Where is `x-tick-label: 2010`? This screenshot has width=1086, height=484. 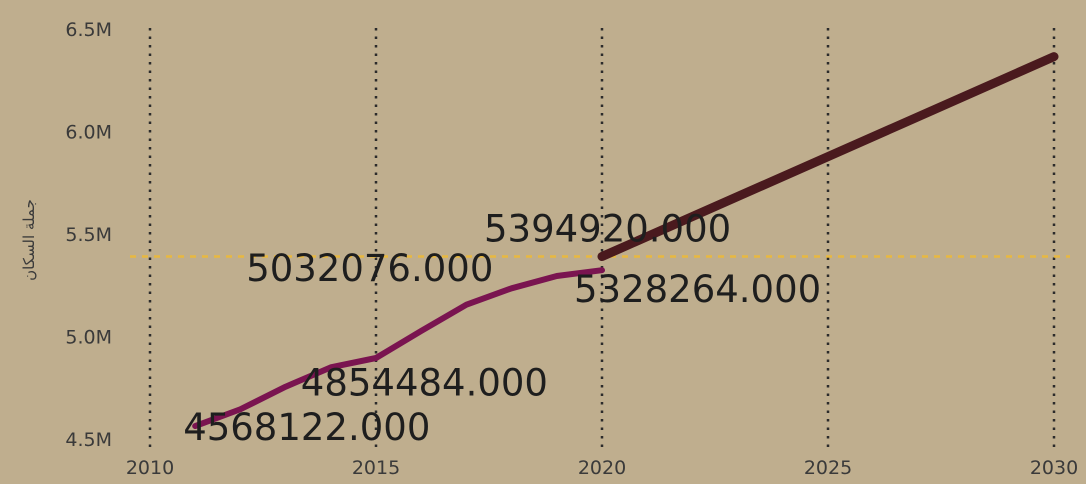
x-tick-label: 2010 is located at coordinates (150, 468).